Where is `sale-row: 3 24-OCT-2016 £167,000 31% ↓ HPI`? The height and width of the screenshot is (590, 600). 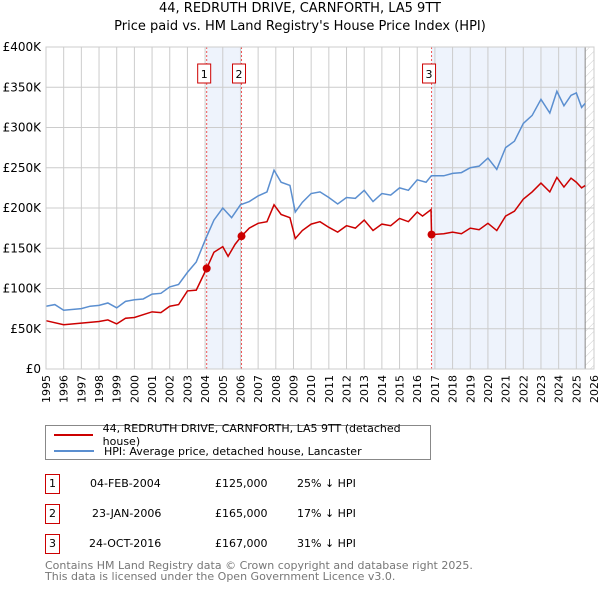 sale-row: 3 24-OCT-2016 £167,000 31% ↓ HPI is located at coordinates (255, 544).